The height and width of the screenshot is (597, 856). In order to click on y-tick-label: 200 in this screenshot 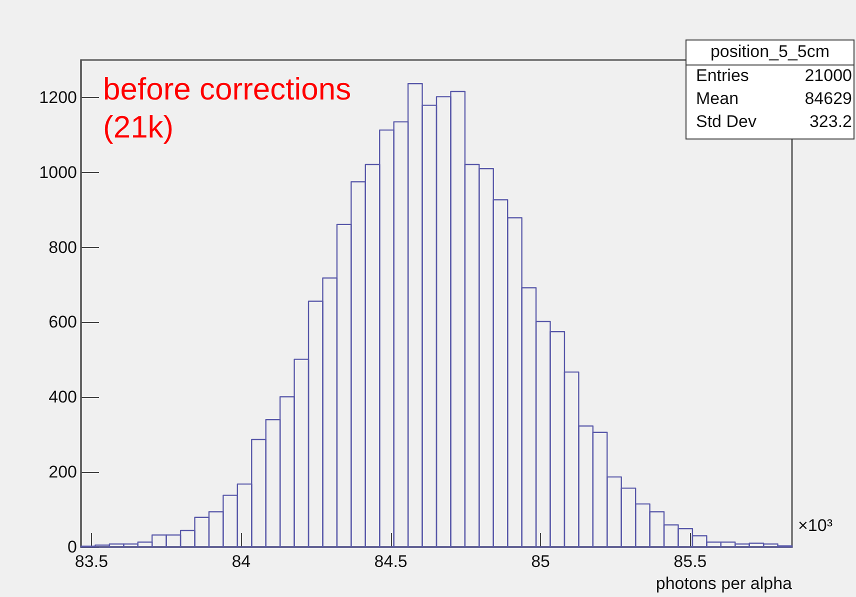, I will do `click(62, 472)`.